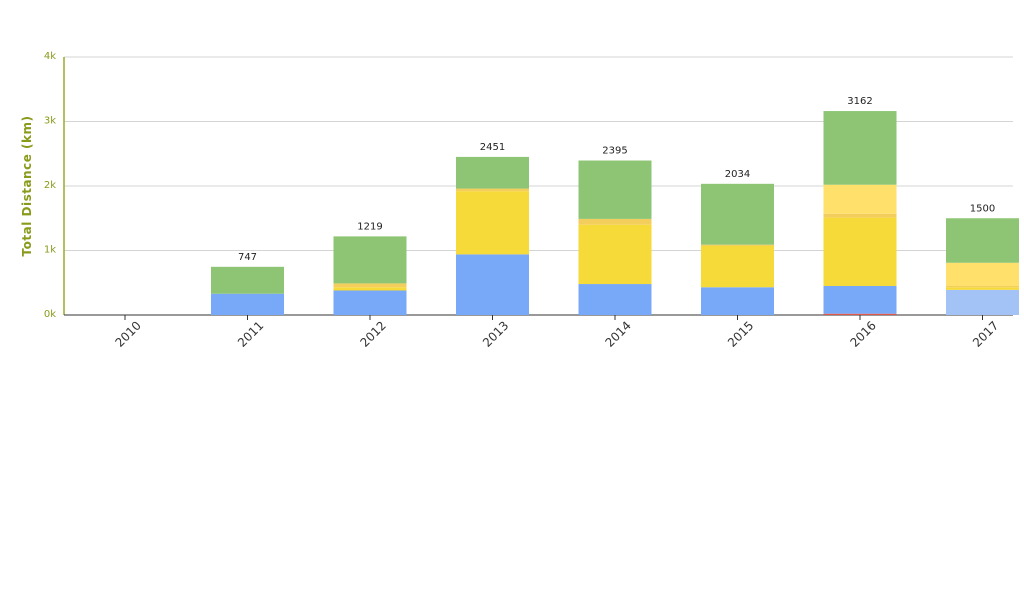 This screenshot has height=595, width=1024. I want to click on x-tick-label: 2011, so click(250, 333).